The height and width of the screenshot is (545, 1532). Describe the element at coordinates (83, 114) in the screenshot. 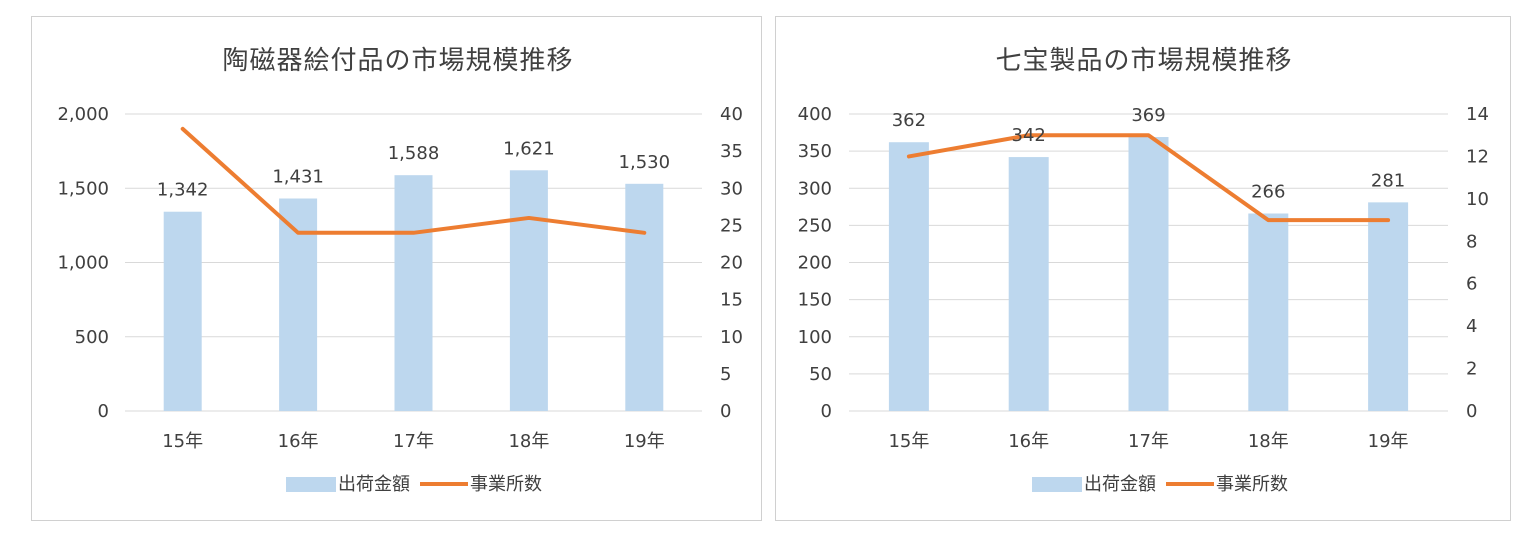

I see `y-left-tick-label: 2,000` at that location.